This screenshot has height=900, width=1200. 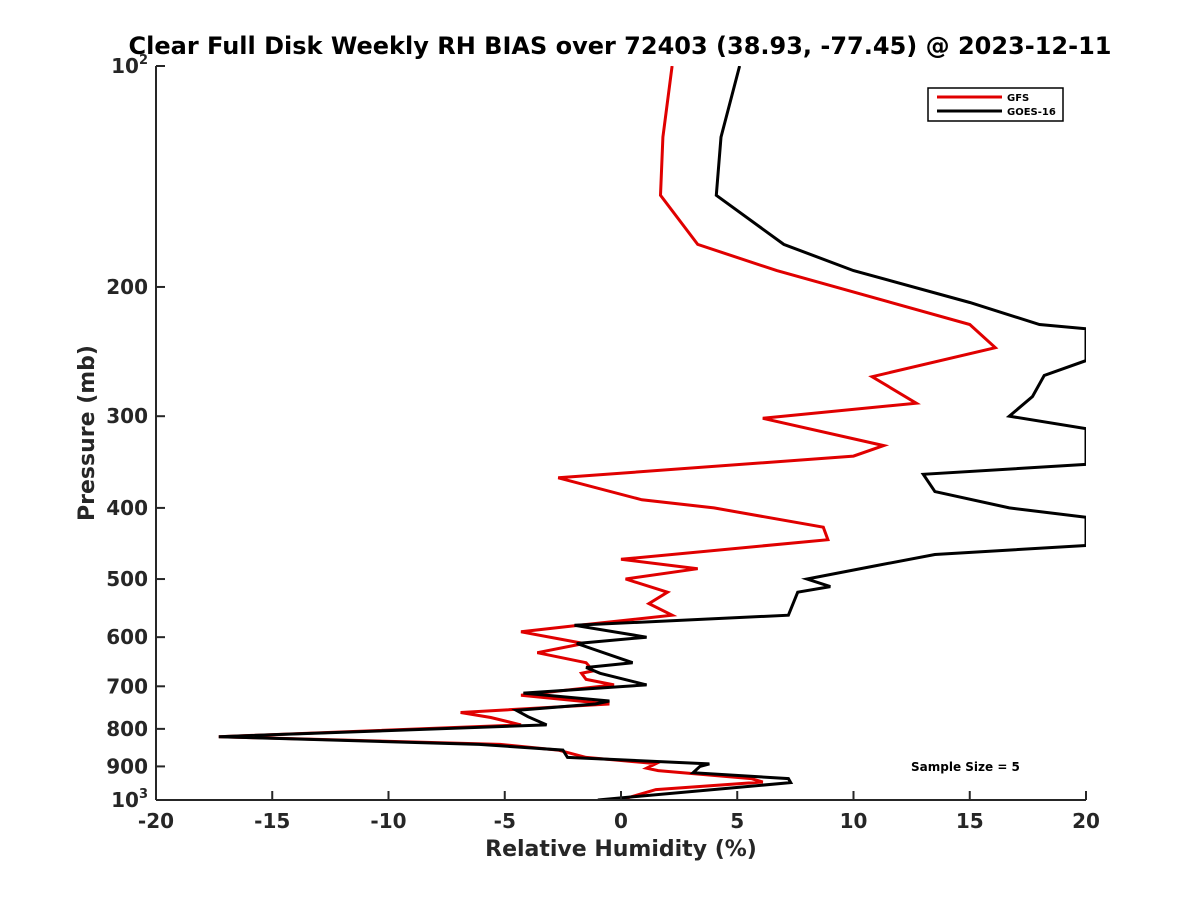 I want to click on x-tick-label: -15, so click(x=272, y=821).